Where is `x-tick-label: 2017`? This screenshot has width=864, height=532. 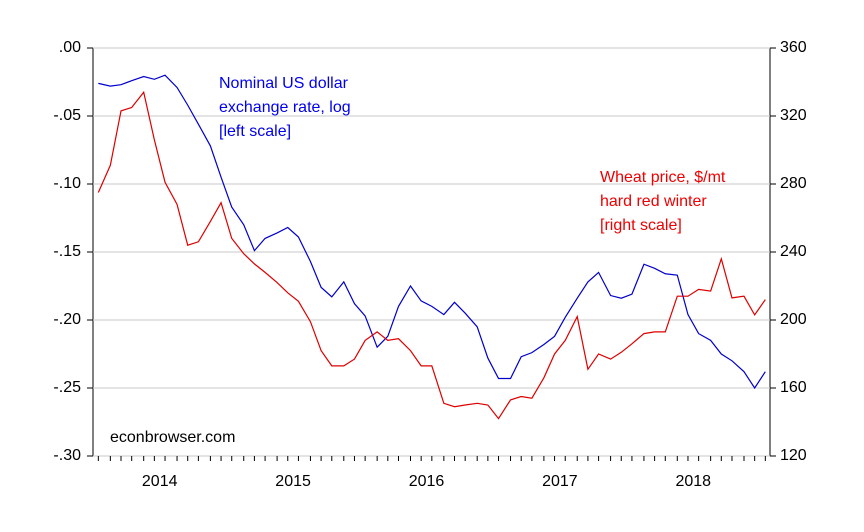
x-tick-label: 2017 is located at coordinates (560, 481).